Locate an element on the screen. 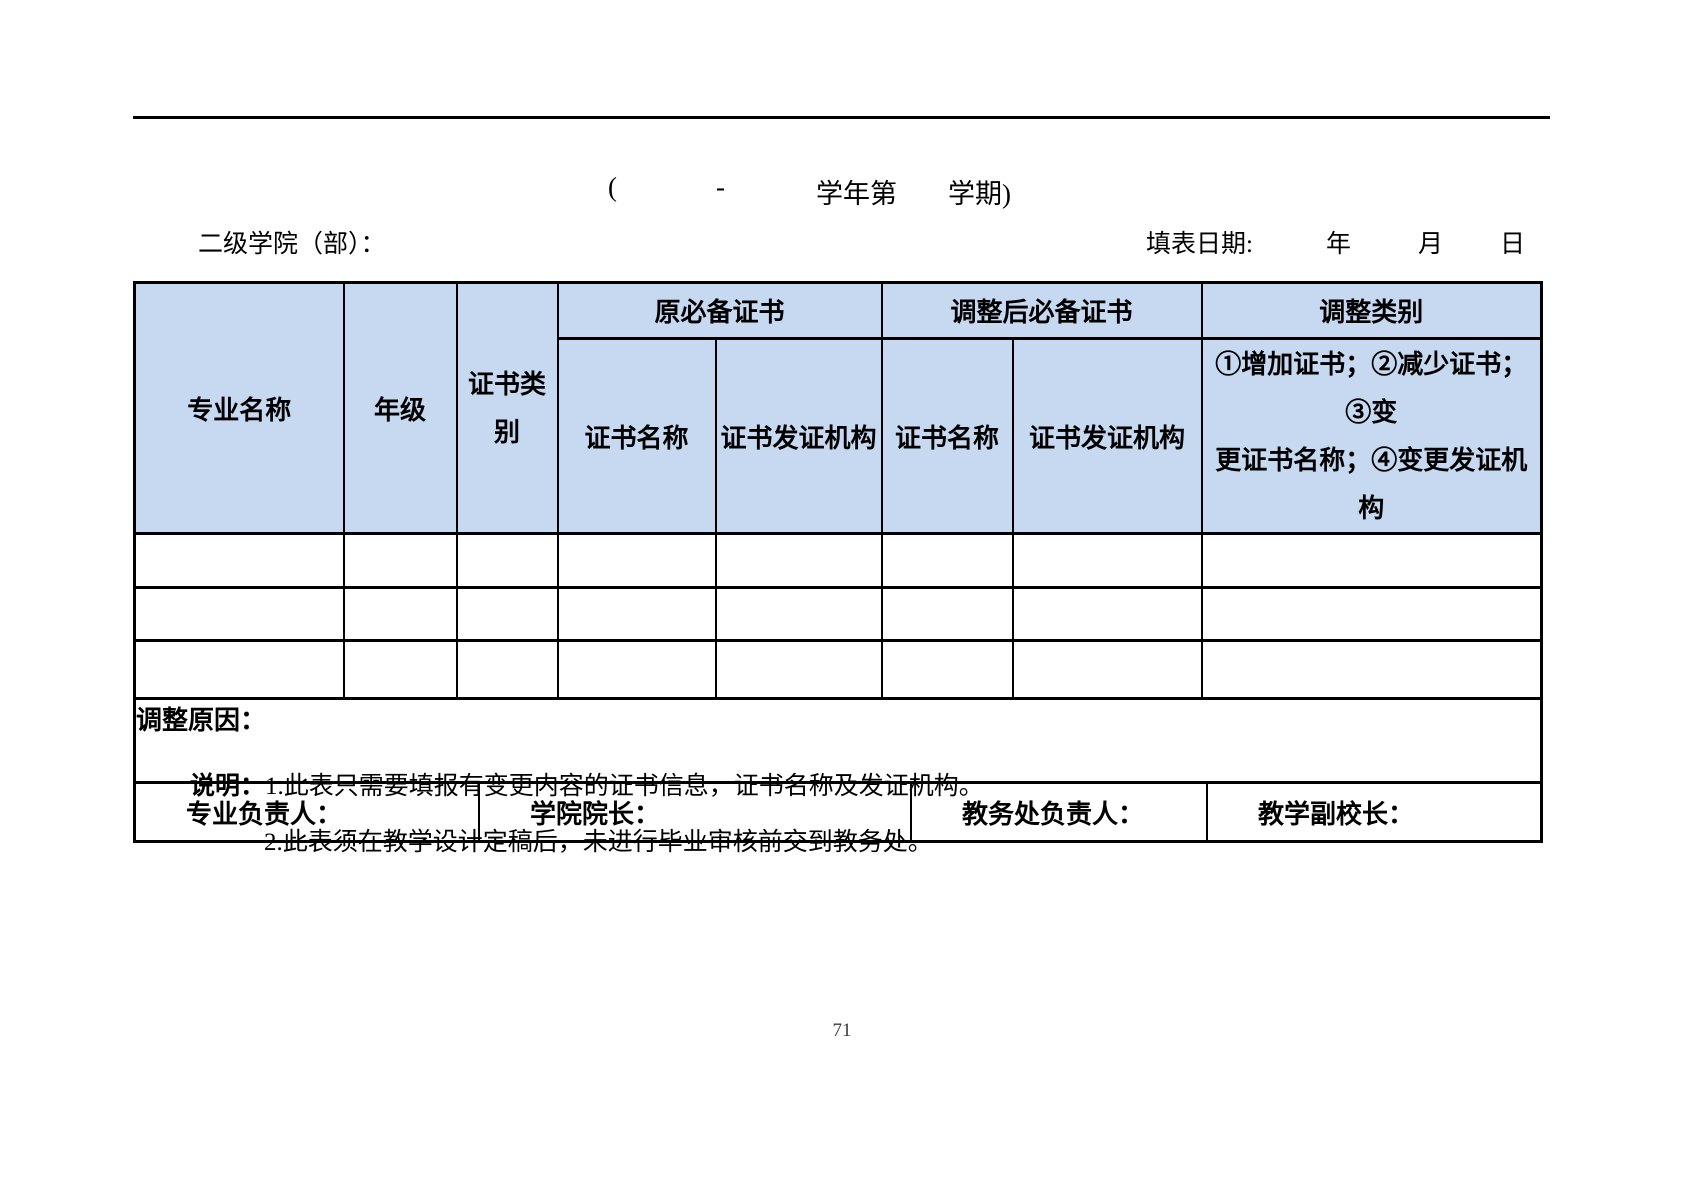 This screenshot has height=1191, width=1684. adjust-reason-label: 调整原因： is located at coordinates (201, 720).